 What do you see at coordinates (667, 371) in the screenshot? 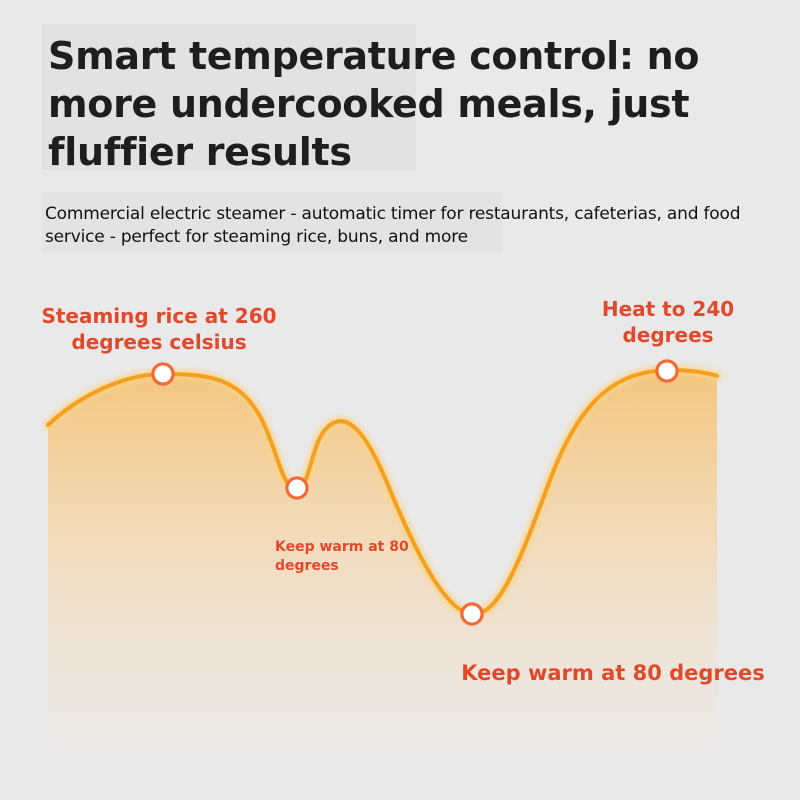
I see `marker-heat` at bounding box center [667, 371].